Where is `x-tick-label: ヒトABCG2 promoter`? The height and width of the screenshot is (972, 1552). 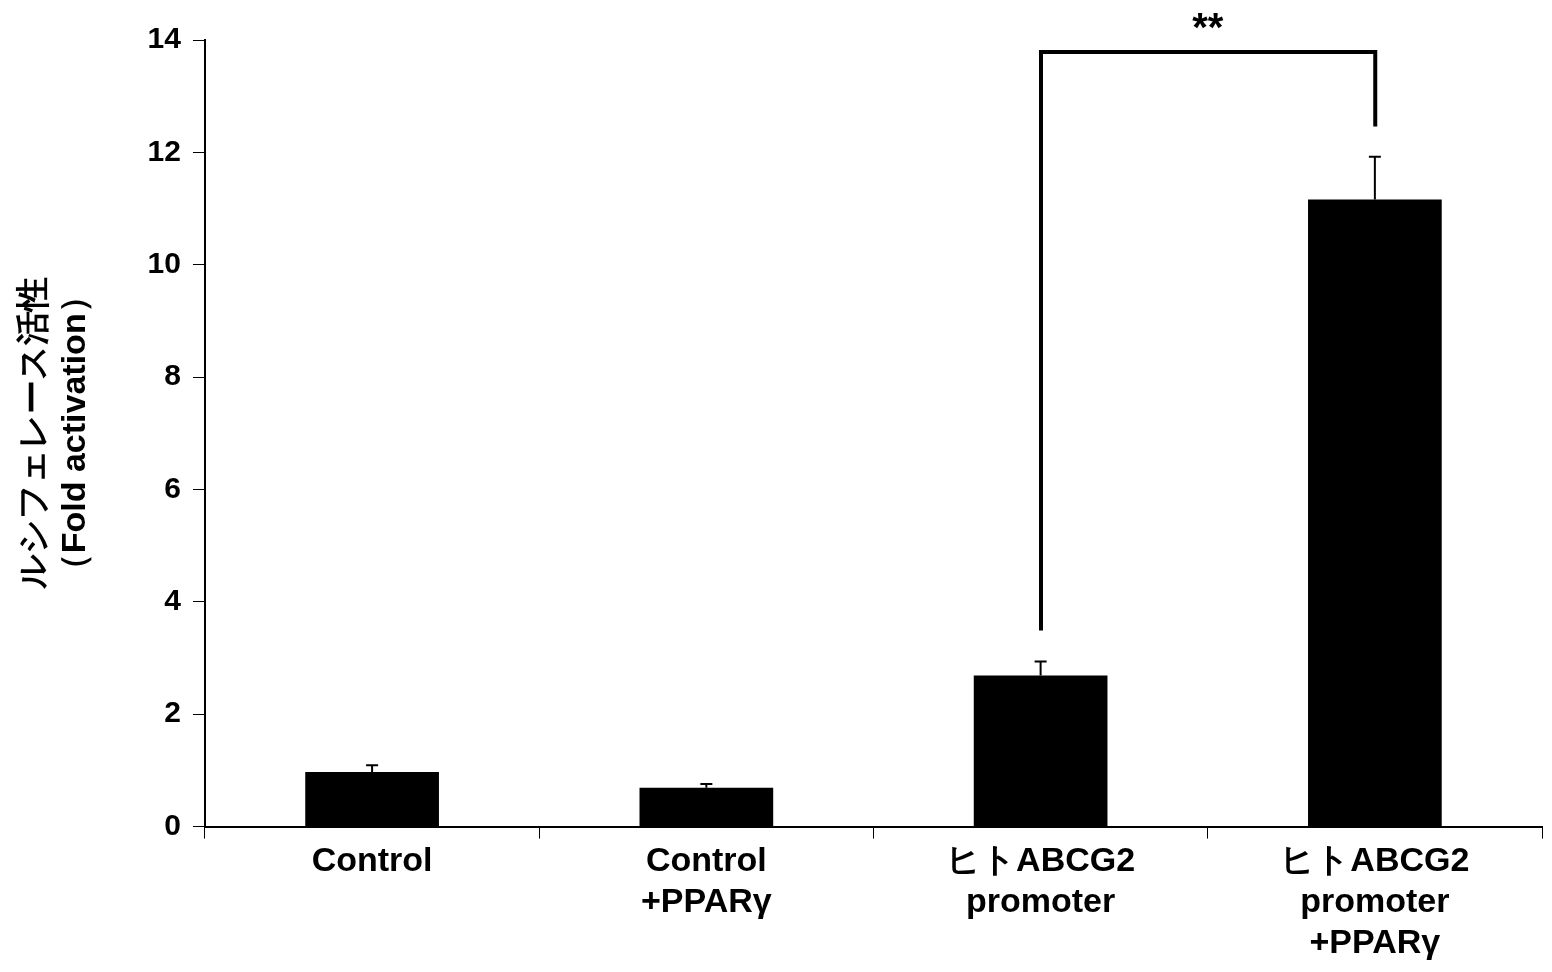 x-tick-label: ヒトABCG2 promoter is located at coordinates (1041, 880).